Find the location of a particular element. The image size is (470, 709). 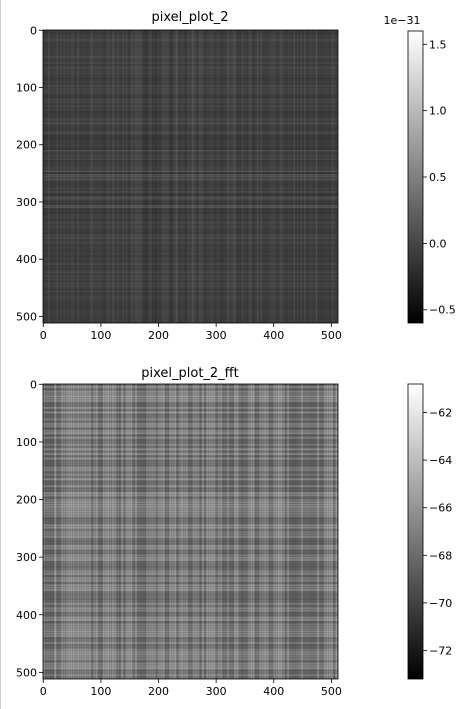

x-tick-label: 400 is located at coordinates (273, 335).